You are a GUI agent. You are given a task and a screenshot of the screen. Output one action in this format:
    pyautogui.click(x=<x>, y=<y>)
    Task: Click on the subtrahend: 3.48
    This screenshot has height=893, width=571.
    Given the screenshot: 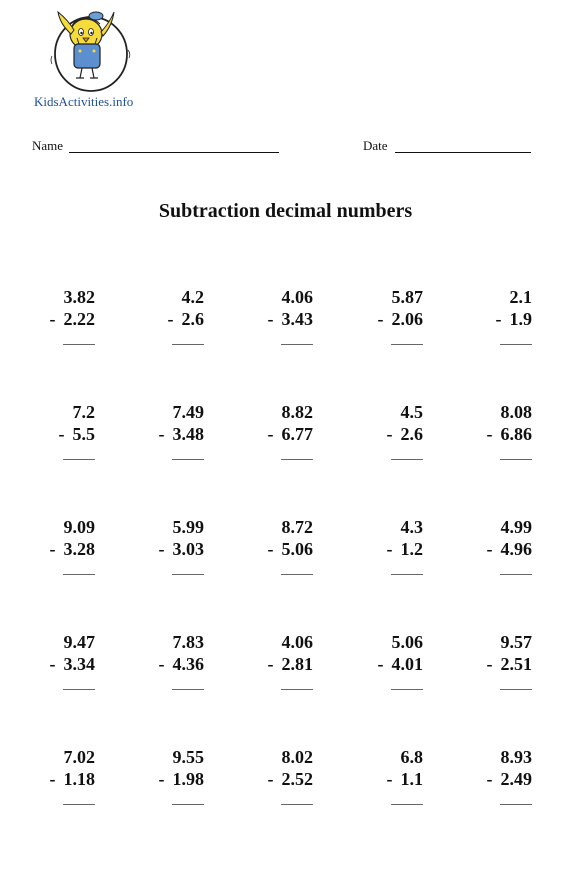 What is the action you would take?
    pyautogui.click(x=188, y=434)
    